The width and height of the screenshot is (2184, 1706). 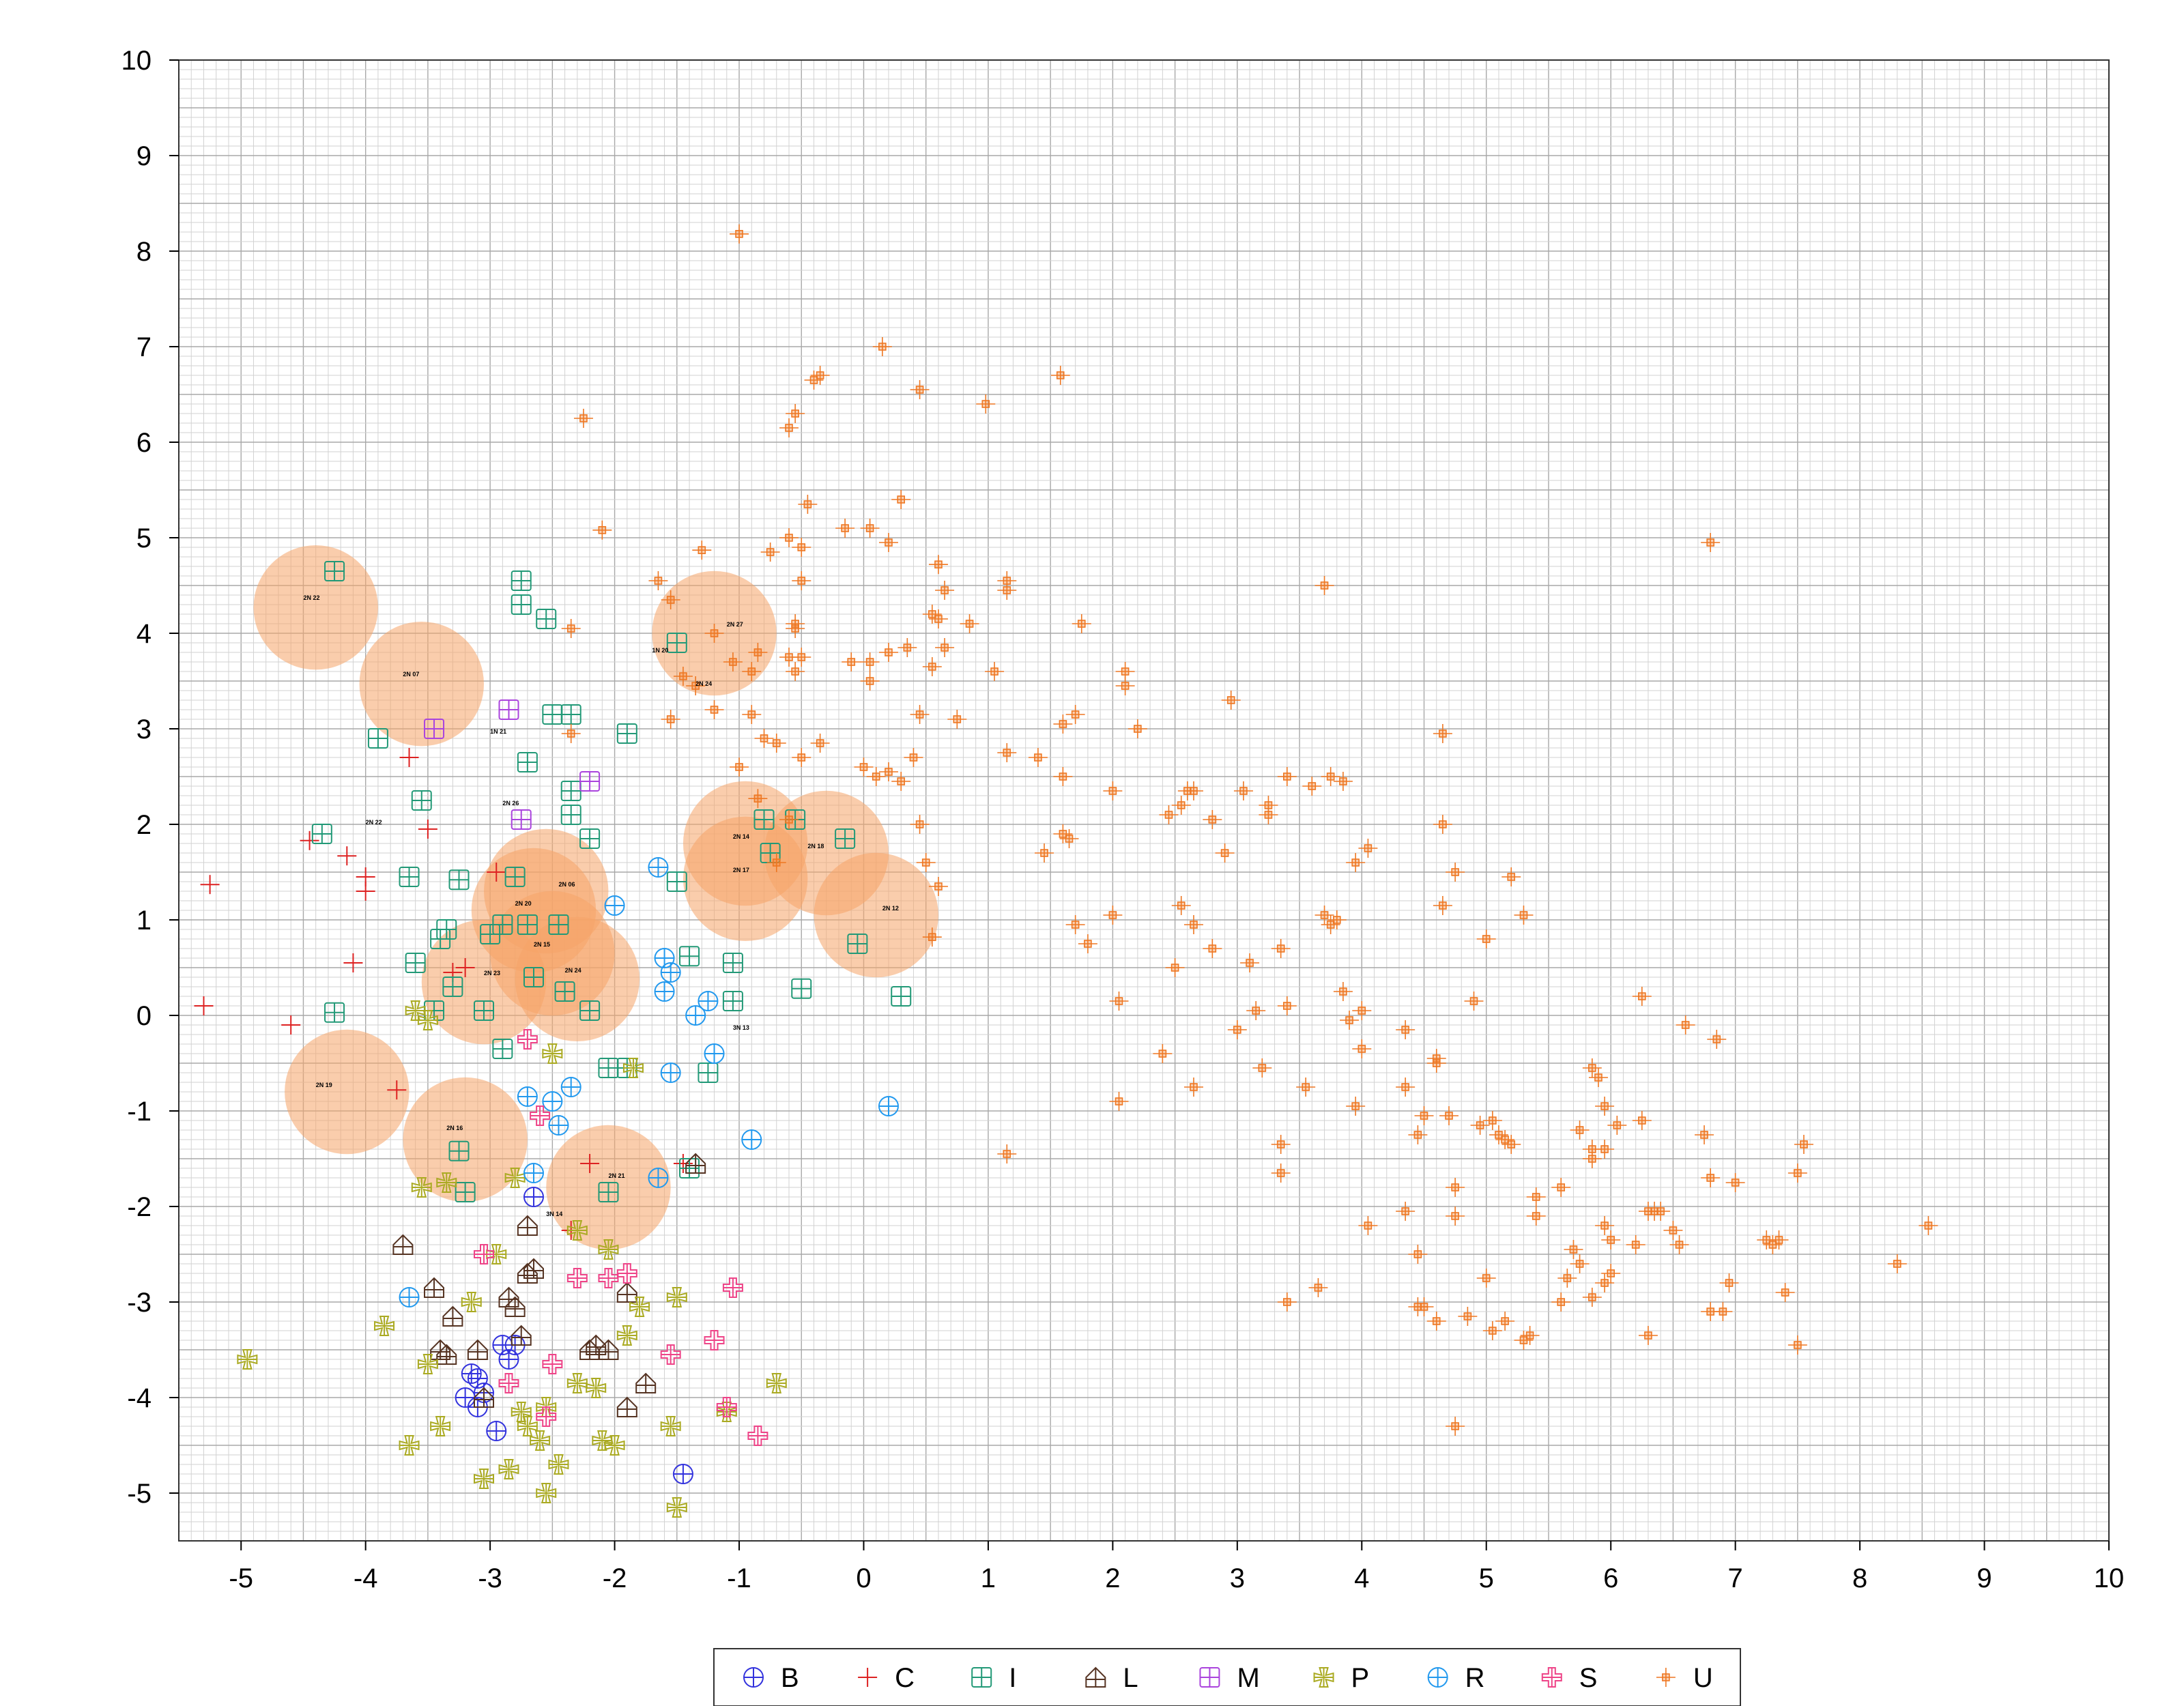 What do you see at coordinates (492, 973) in the screenshot?
I see `point-label: 2N 23` at bounding box center [492, 973].